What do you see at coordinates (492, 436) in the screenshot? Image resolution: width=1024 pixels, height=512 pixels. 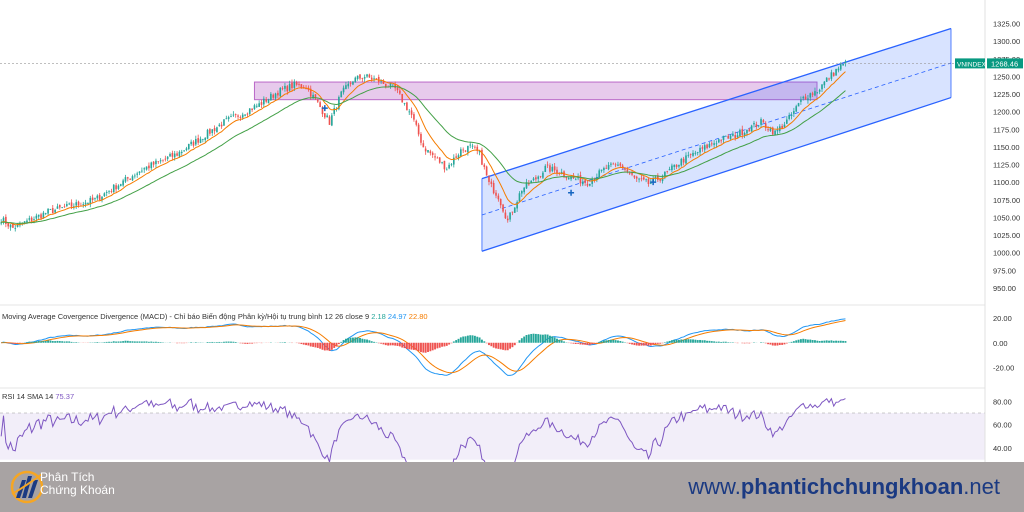 I see `rsi-band` at bounding box center [492, 436].